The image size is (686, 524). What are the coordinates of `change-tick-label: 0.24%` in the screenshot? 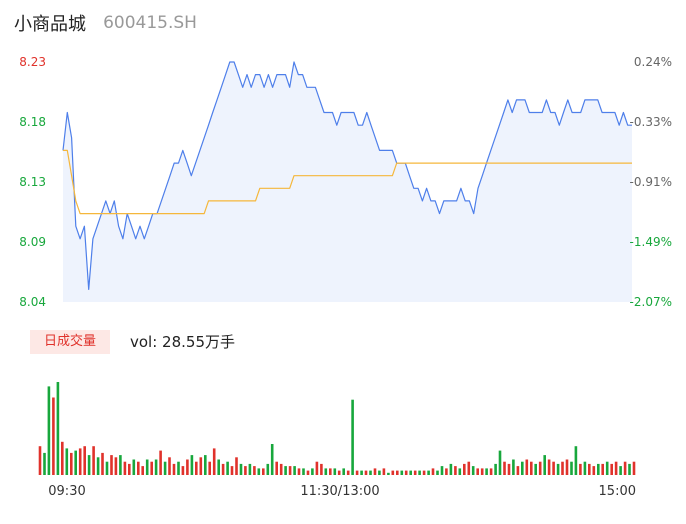 It's located at (653, 62).